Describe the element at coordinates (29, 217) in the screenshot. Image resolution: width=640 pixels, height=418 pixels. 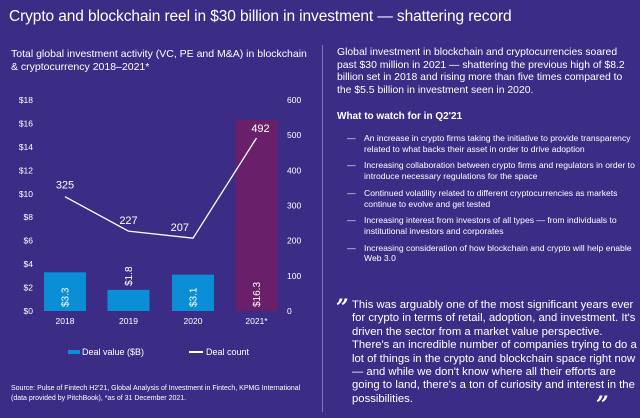
I see `left-tick-label: $8` at that location.